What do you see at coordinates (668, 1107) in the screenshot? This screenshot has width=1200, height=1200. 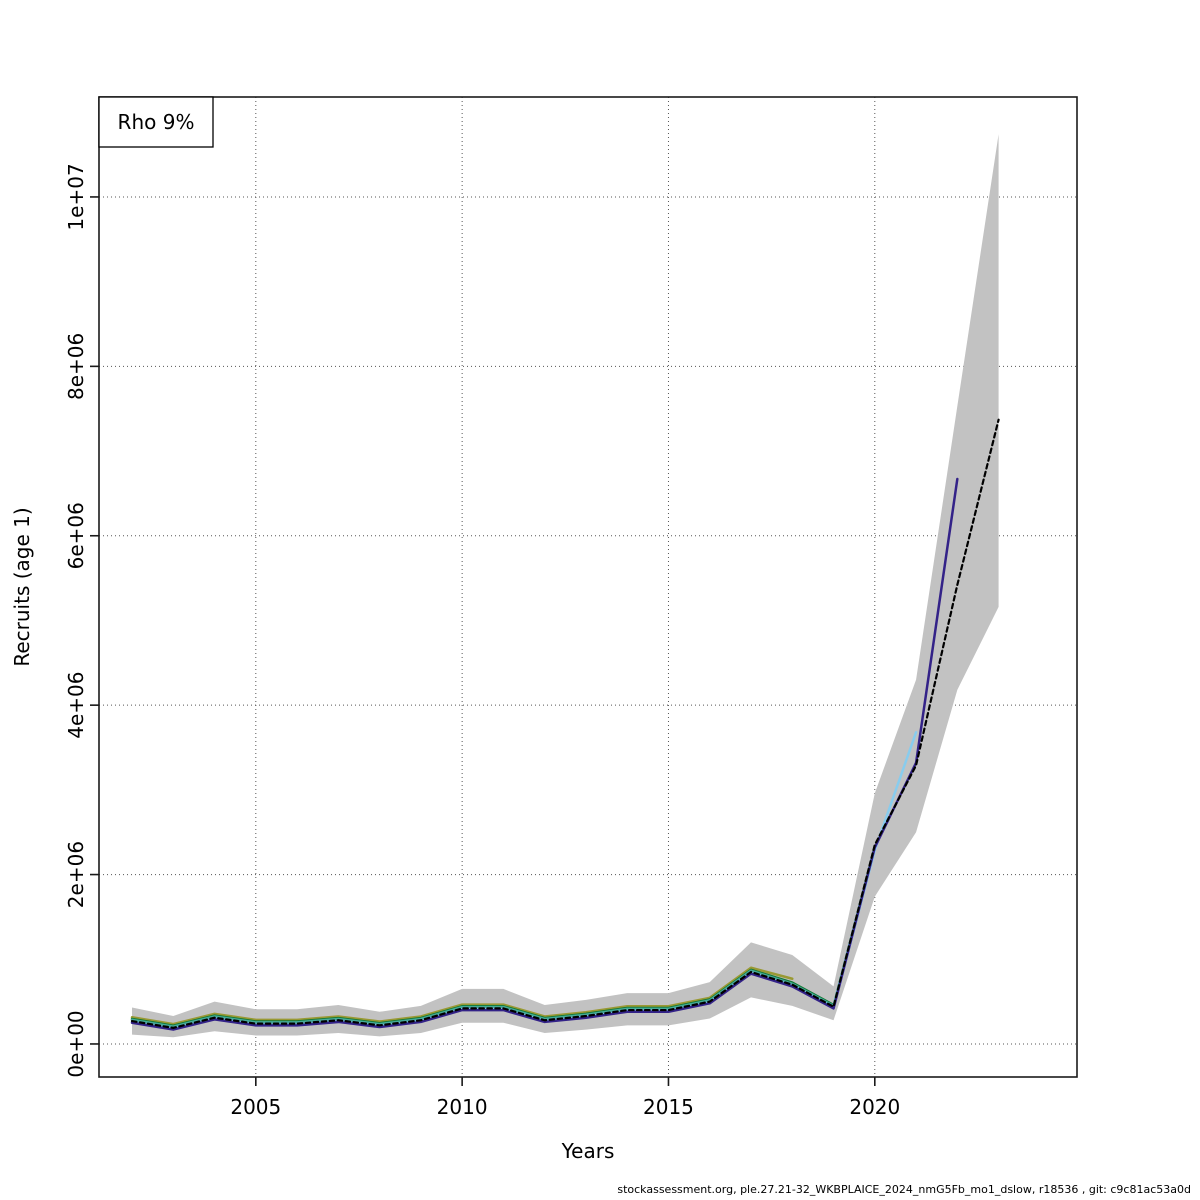 I see `x-tick-label: 2015` at bounding box center [668, 1107].